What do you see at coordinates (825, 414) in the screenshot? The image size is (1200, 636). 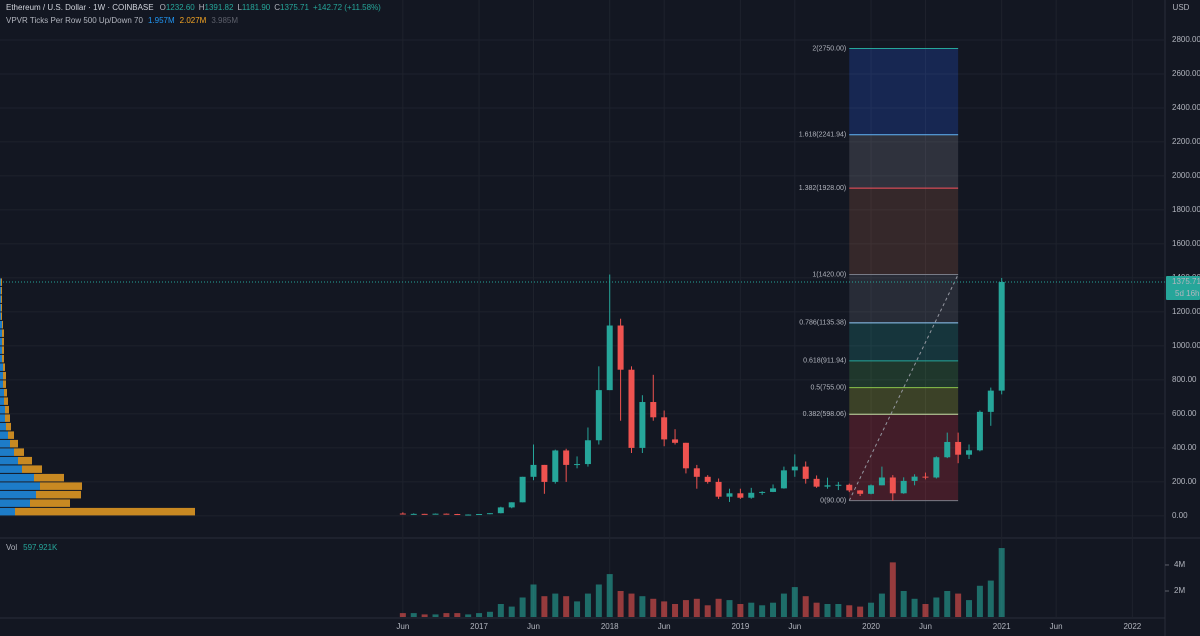 I see `fib-label: 0.382(598.06)` at bounding box center [825, 414].